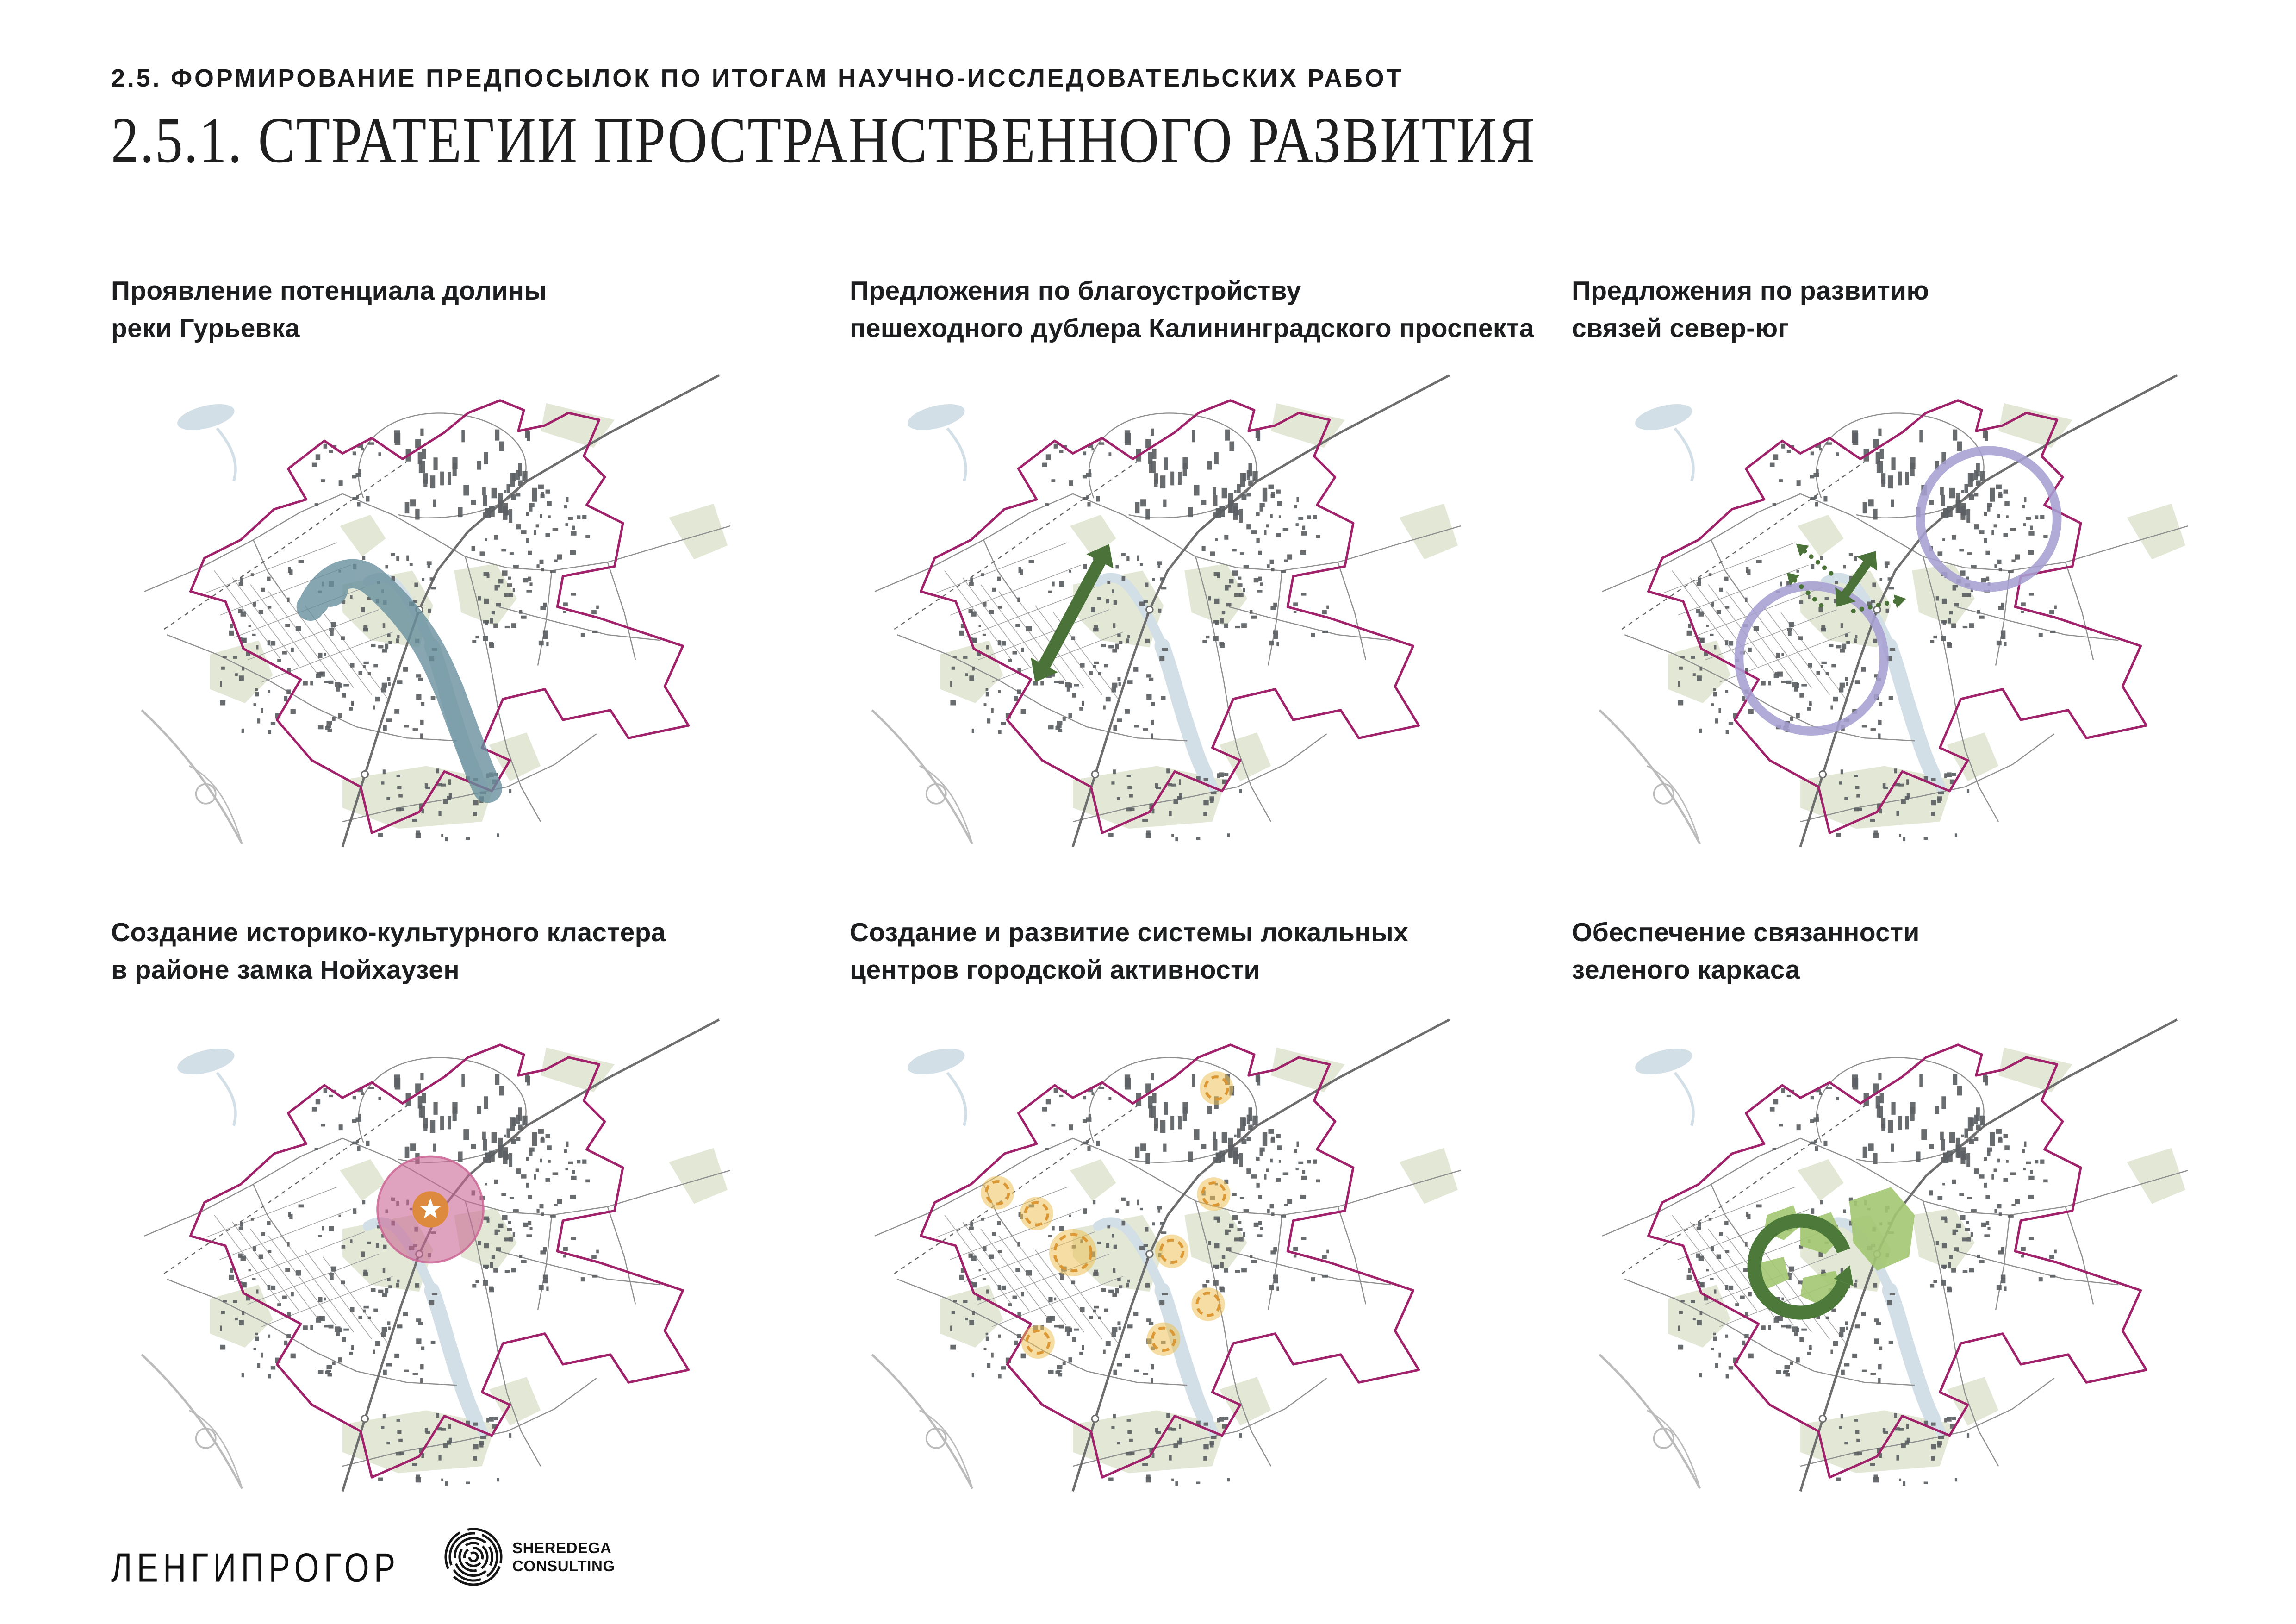  Describe the element at coordinates (562, 1547) in the screenshot. I see `sheredega-word: SHEREDEGA` at that location.